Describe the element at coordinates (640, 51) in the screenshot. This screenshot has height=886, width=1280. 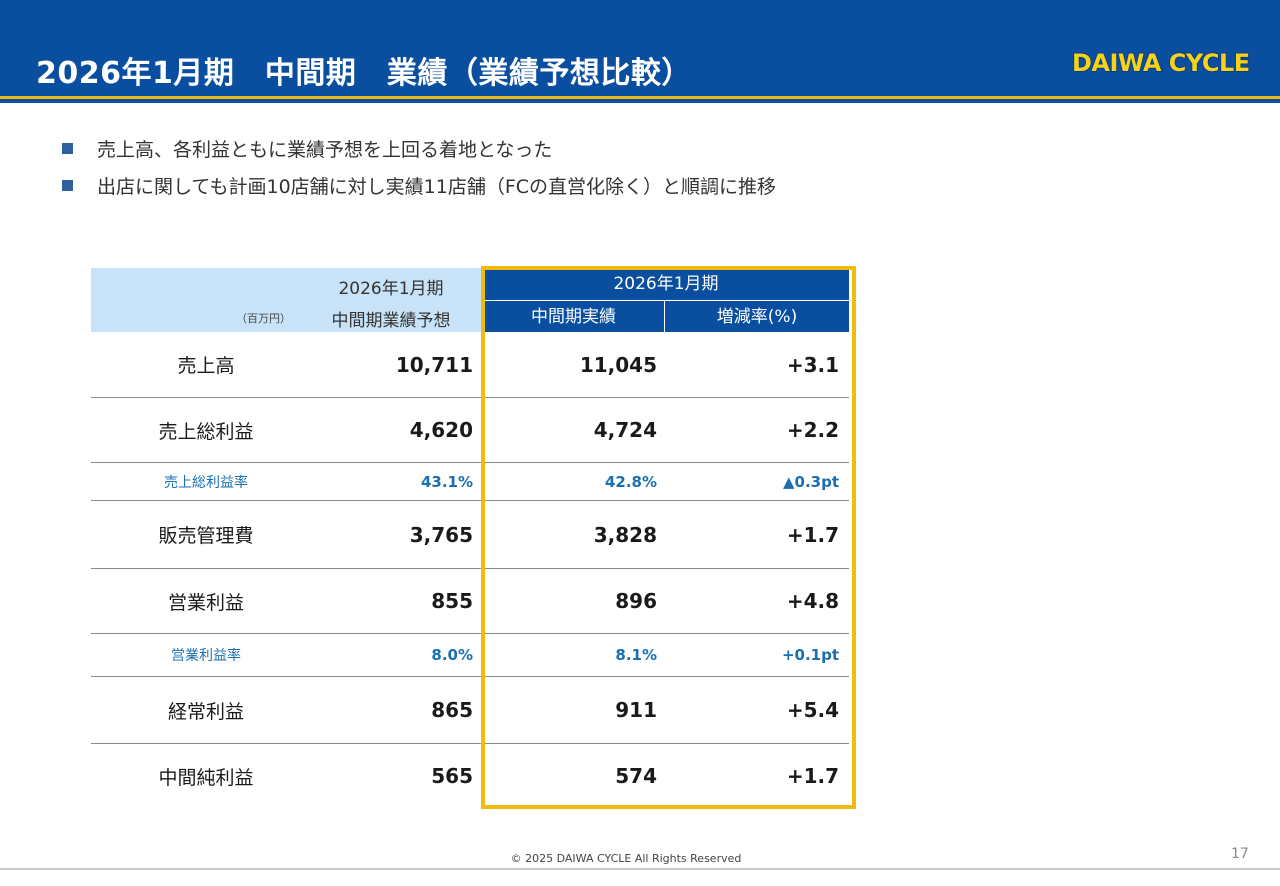
I see `header-bar` at that location.